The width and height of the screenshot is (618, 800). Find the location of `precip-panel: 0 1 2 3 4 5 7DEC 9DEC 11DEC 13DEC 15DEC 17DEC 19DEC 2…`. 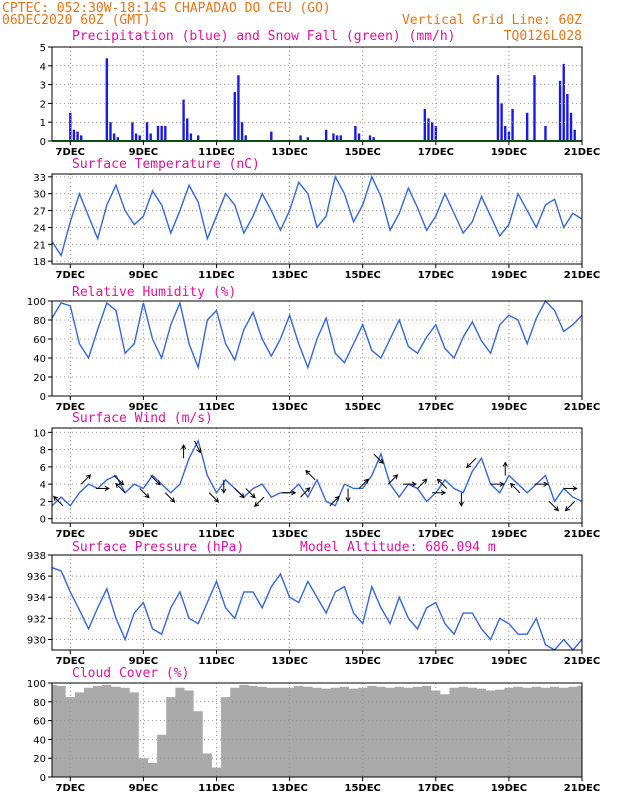

precip-panel: 0 1 2 3 4 5 7DEC 9DEC 11DEC 13DEC 15DEC 17DEC 19DEC 2… is located at coordinates (320, 100).